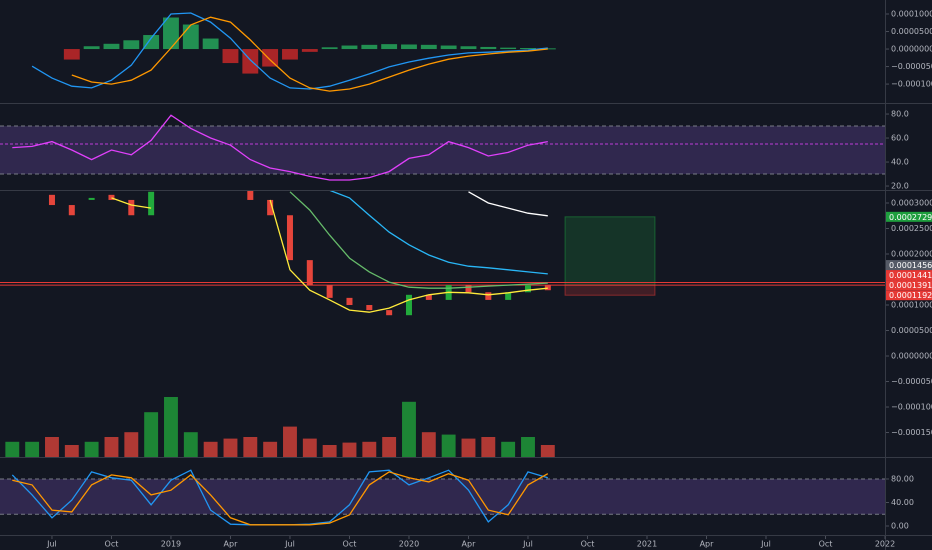 The image size is (932, 550). What do you see at coordinates (911, 254) in the screenshot?
I see `y-tick-label: 0.0002000` at bounding box center [911, 254].